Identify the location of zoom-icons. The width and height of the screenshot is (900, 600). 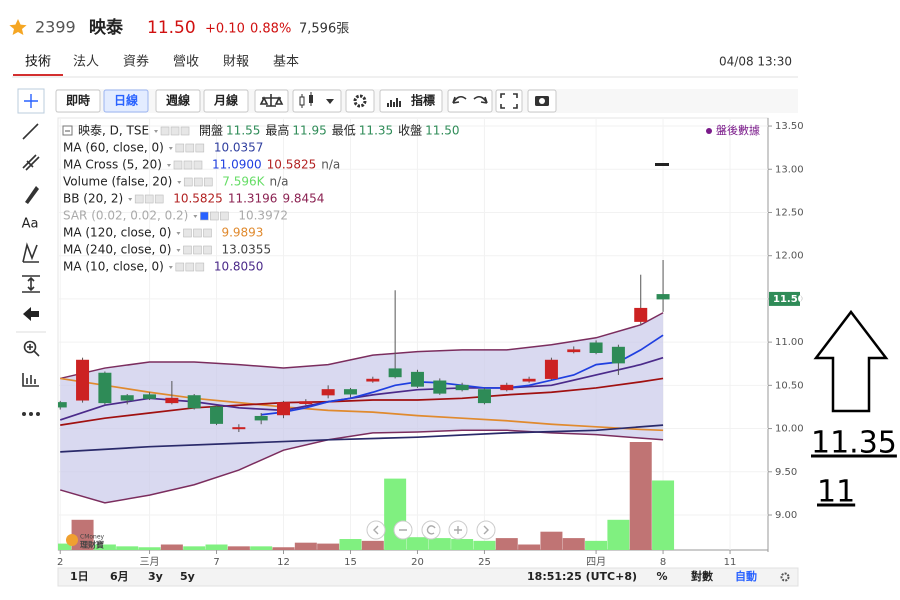
(431, 530).